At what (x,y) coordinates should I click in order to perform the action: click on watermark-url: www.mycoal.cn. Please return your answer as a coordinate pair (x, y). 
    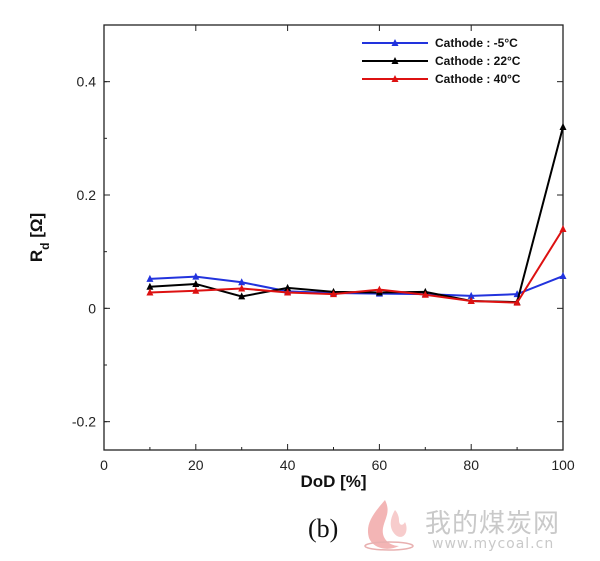
    Looking at the image, I should click on (493, 544).